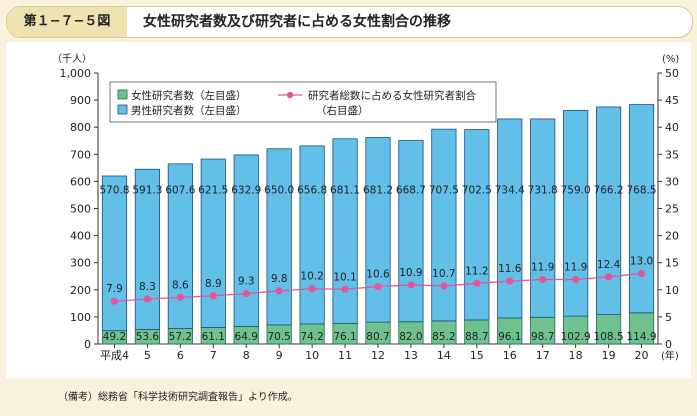 The width and height of the screenshot is (697, 416). Describe the element at coordinates (670, 59) in the screenshot. I see `y-right-unit: (%)` at that location.